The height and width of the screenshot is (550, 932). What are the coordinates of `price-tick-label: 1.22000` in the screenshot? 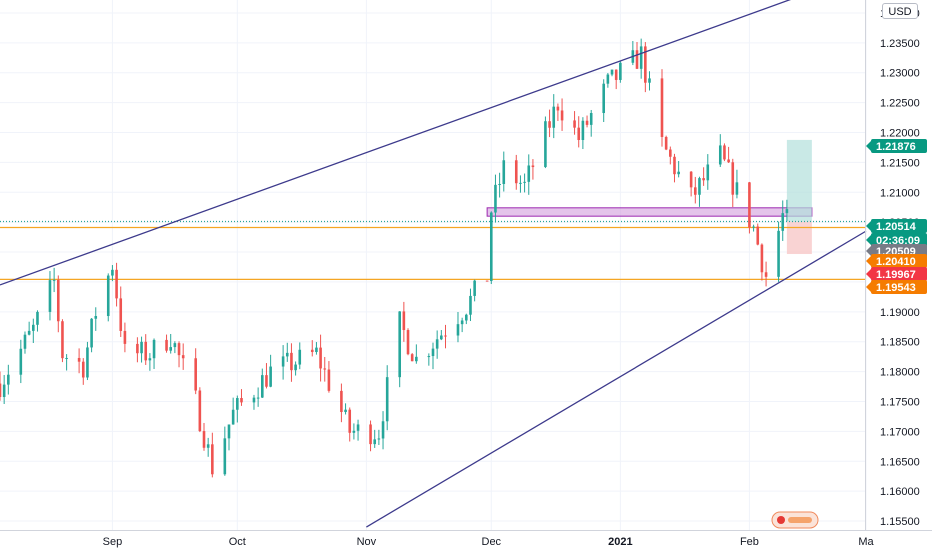 It's located at (900, 133).